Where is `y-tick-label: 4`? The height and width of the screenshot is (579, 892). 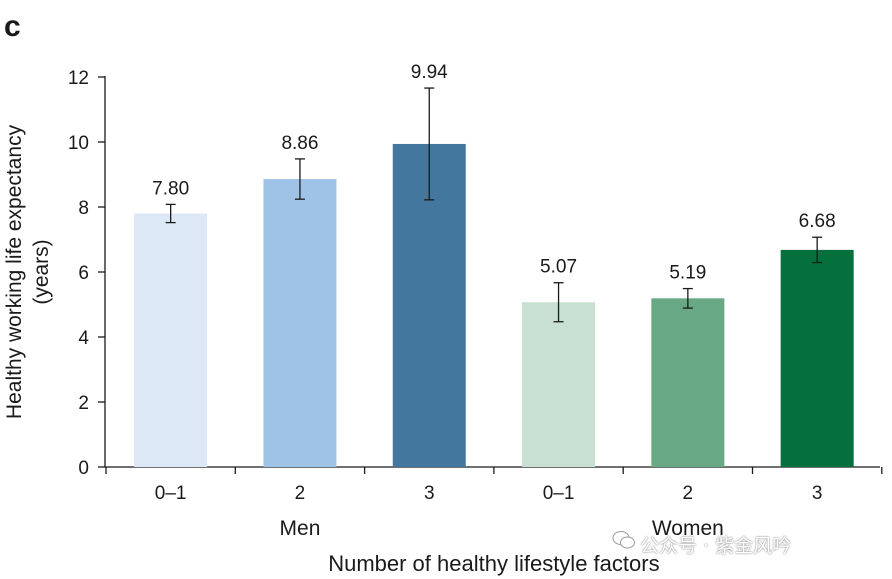 y-tick-label: 4 is located at coordinates (83, 338).